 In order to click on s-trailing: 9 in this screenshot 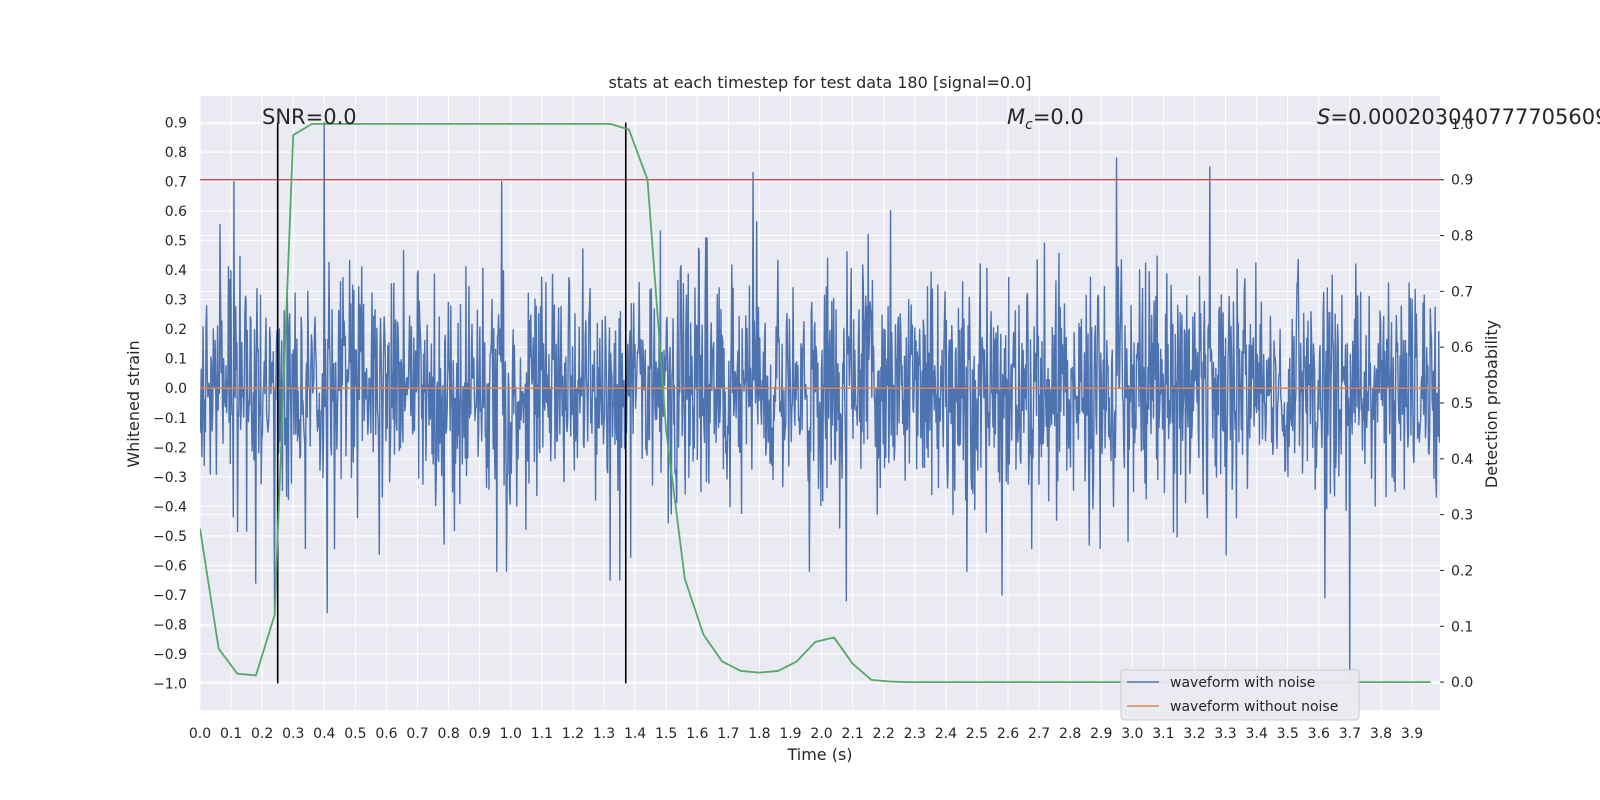, I will do `click(1597, 117)`.